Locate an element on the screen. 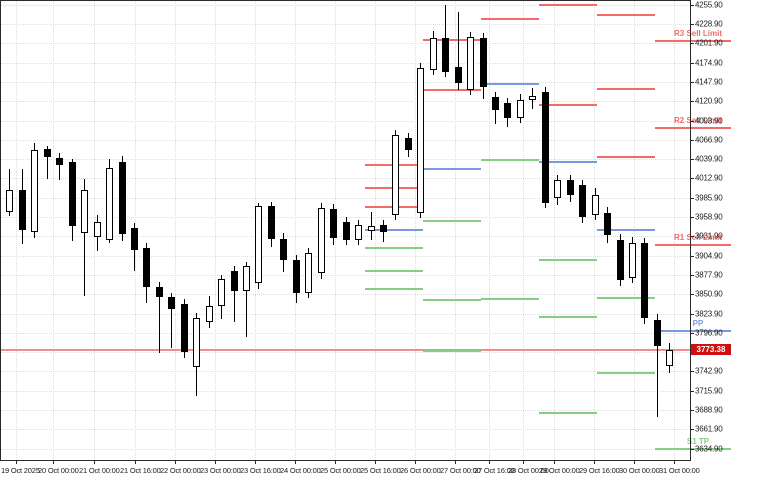  price-axis-label: 3634.90 is located at coordinates (709, 449).